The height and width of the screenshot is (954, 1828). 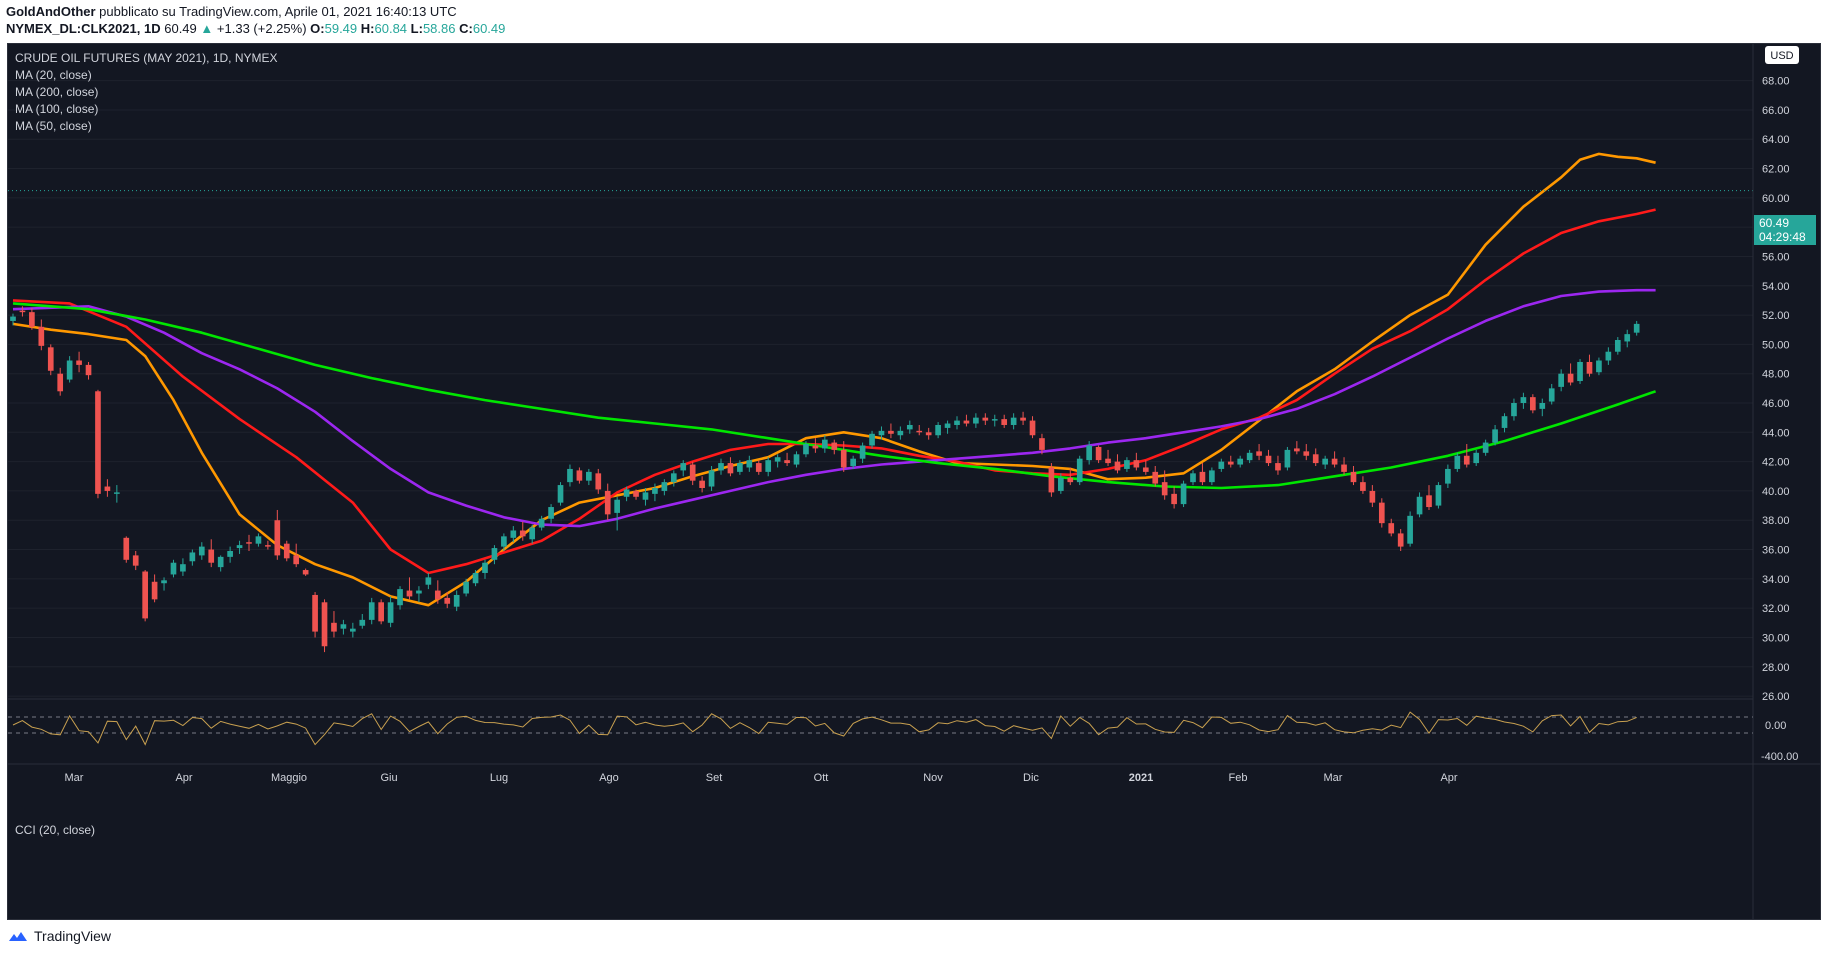 I want to click on brand-name: TradingView, so click(x=73, y=936).